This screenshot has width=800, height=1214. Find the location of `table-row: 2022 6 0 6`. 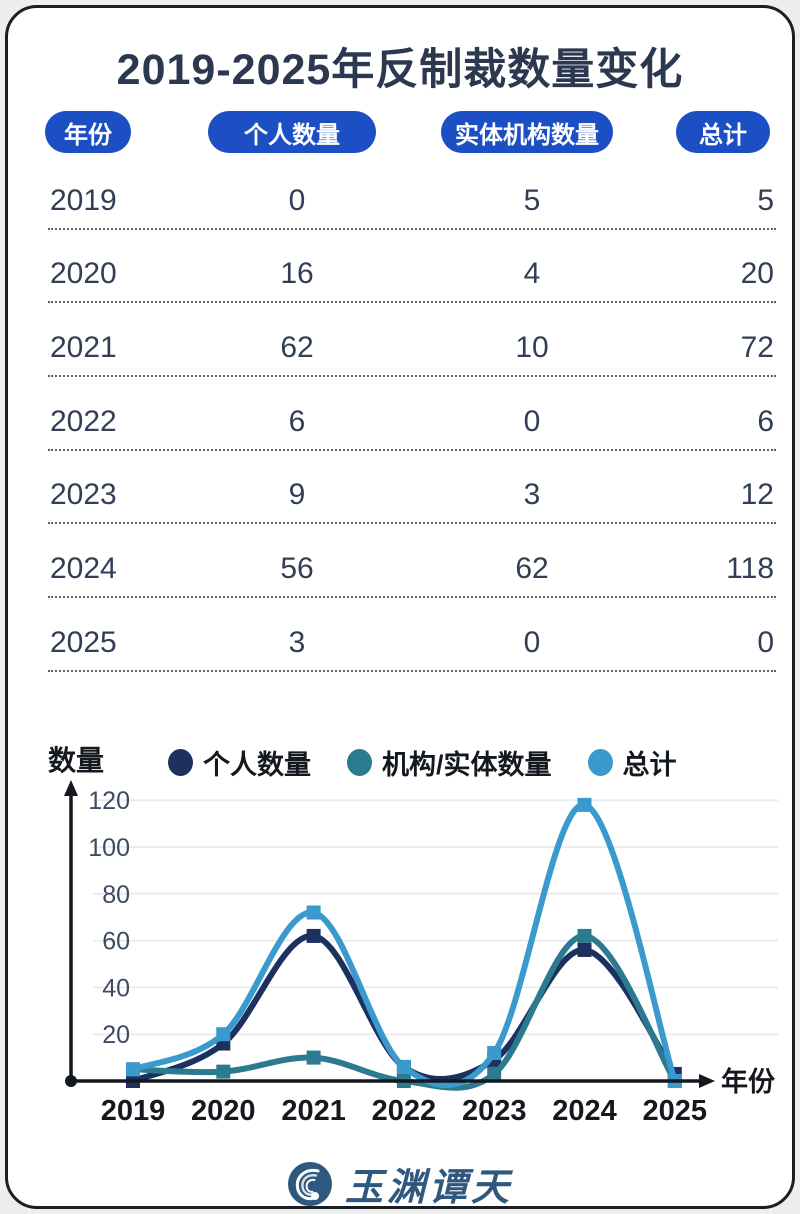

table-row: 2022 6 0 6 is located at coordinates (412, 414).